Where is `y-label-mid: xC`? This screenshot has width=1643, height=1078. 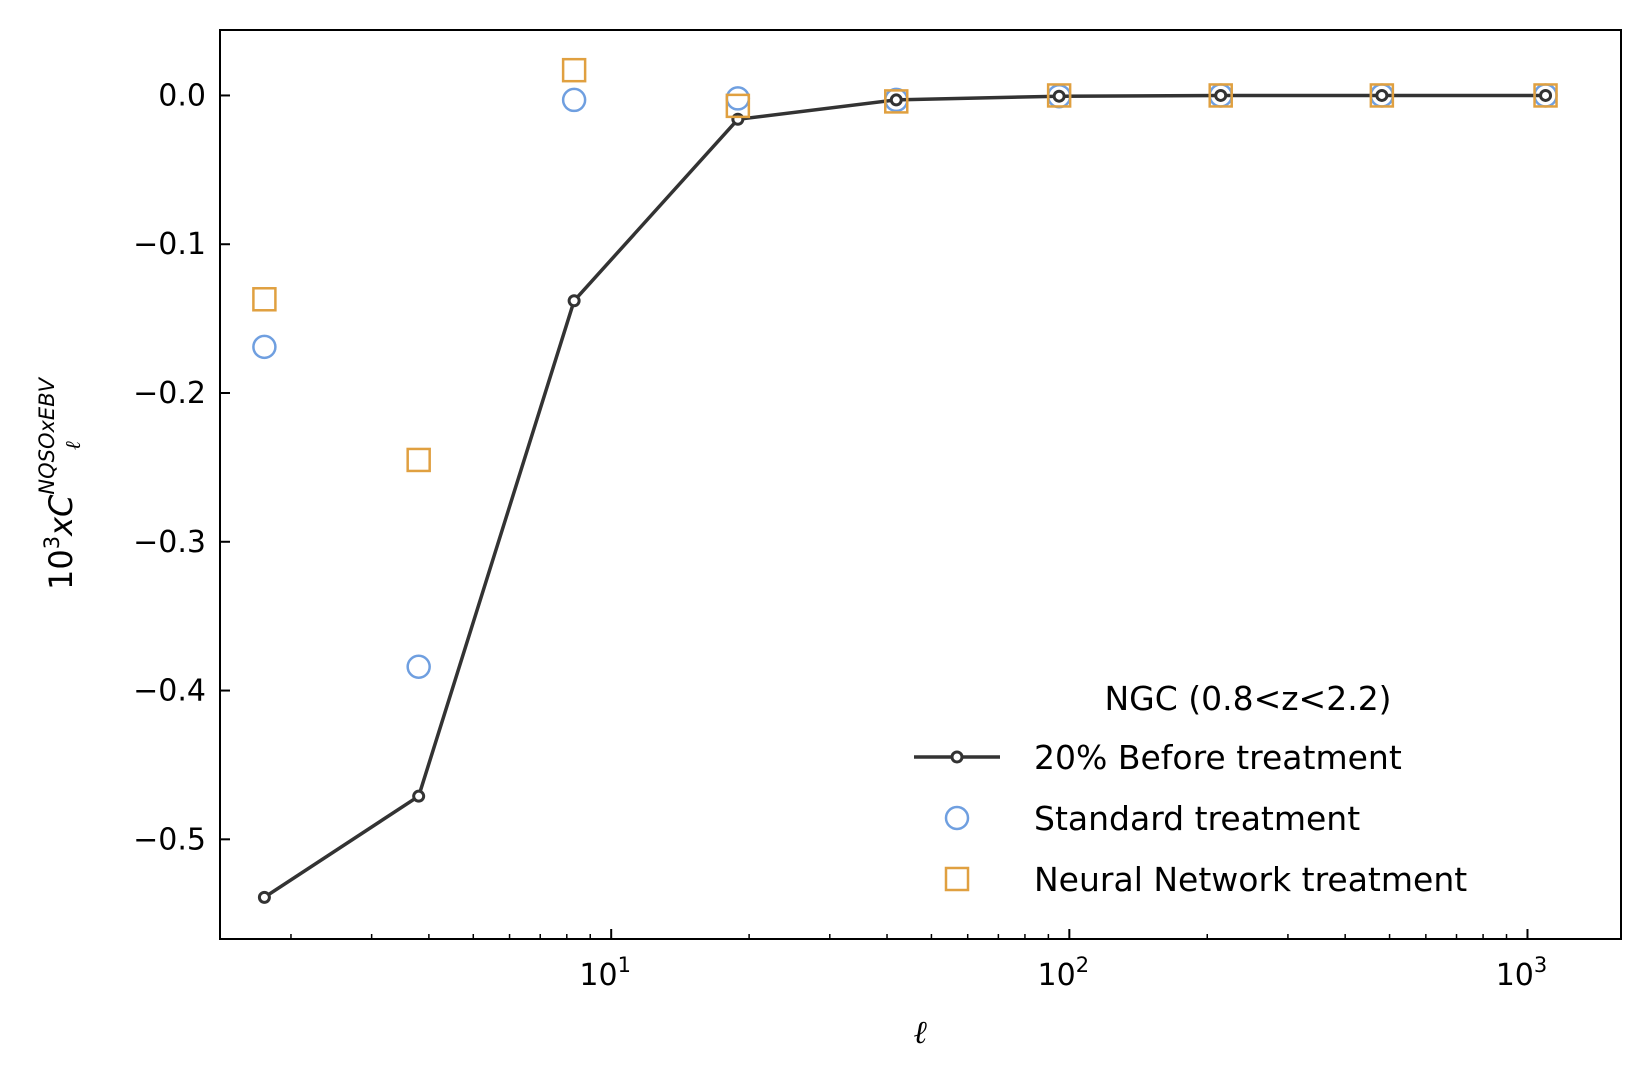 y-label-mid: xC is located at coordinates (61, 515).